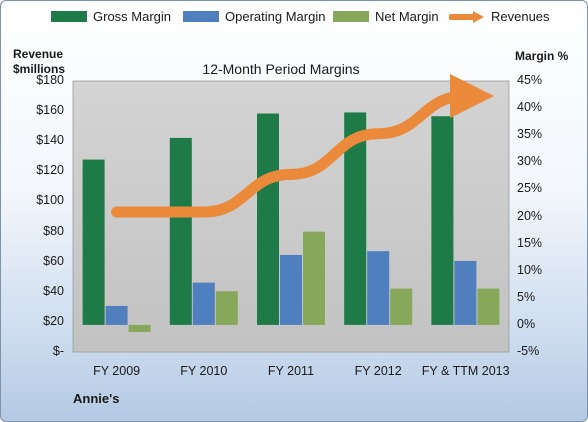 The width and height of the screenshot is (588, 422). I want to click on right-axis-title: Margin %, so click(542, 56).